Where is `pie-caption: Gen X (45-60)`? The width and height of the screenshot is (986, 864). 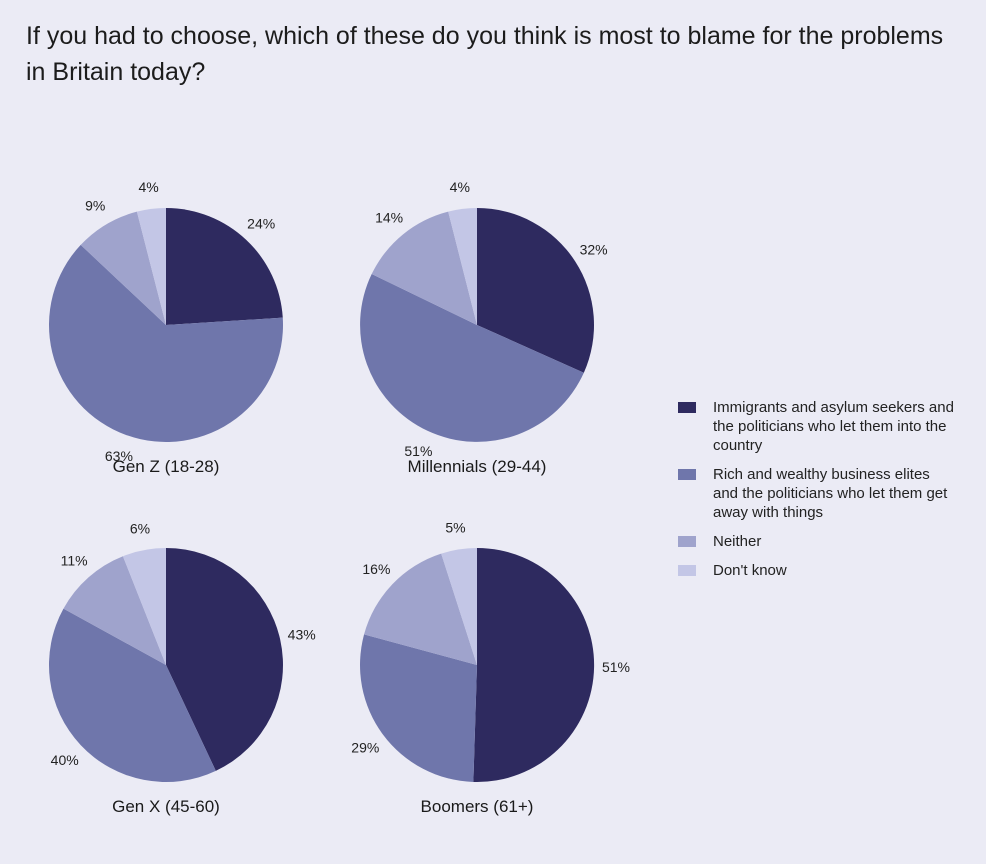 pie-caption: Gen X (45-60) is located at coordinates (166, 806).